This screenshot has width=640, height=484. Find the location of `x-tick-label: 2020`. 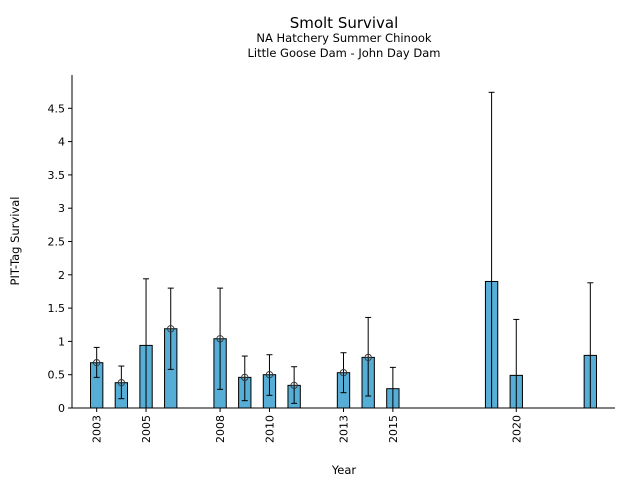

x-tick-label: 2020 is located at coordinates (516, 429).